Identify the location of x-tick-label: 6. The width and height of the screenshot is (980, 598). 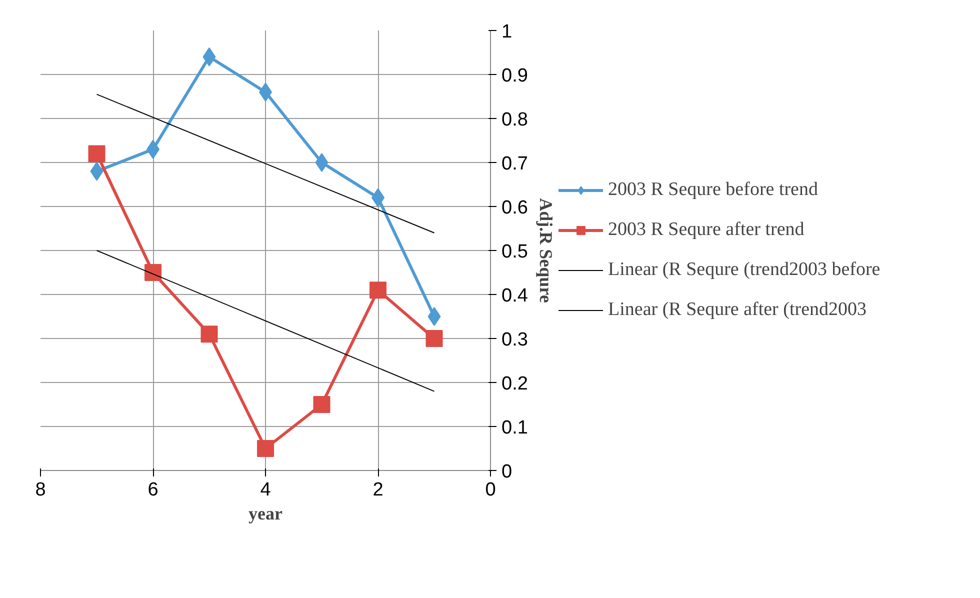
(153, 490).